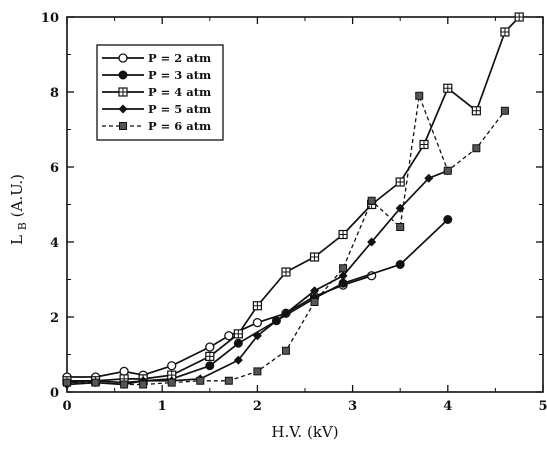 The image size is (547, 451). Describe the element at coordinates (54, 168) in the screenshot. I see `y-tick-label: 6` at that location.